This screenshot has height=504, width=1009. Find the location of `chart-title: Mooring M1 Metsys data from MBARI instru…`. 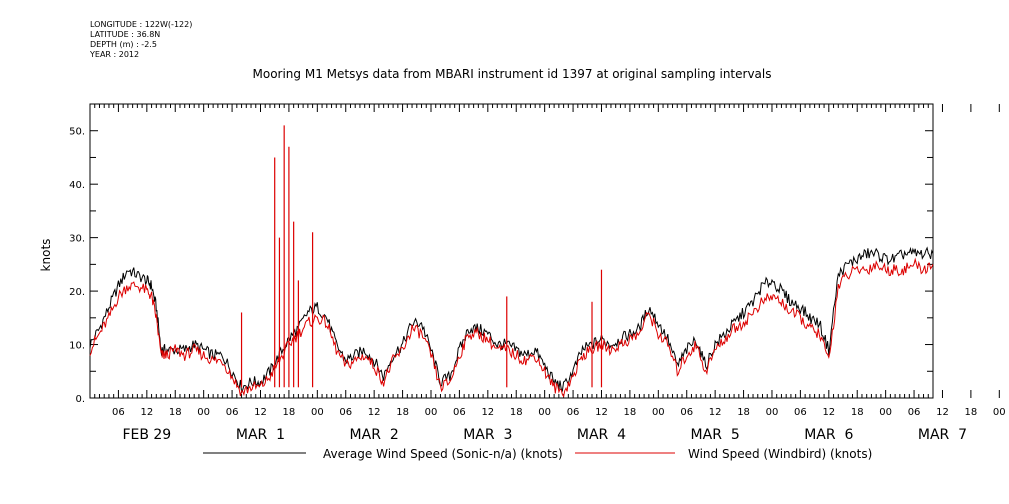

chart-title: Mooring M1 Metsys data from MBARI instru… is located at coordinates (512, 74).